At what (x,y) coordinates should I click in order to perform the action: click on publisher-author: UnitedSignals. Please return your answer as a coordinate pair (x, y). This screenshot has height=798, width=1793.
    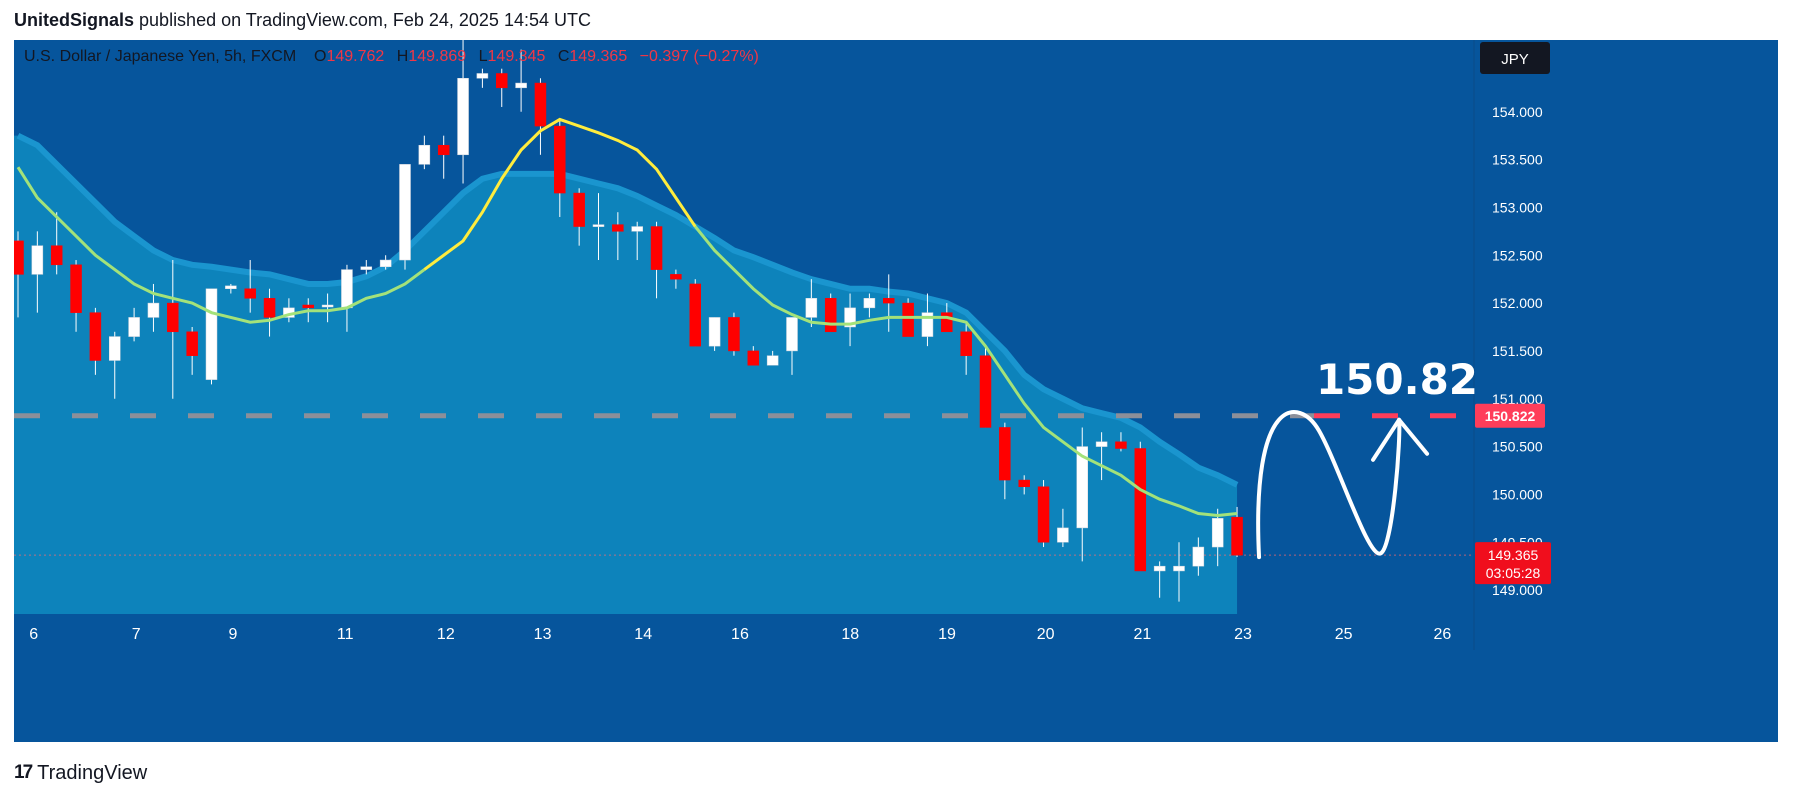
    Looking at the image, I should click on (74, 20).